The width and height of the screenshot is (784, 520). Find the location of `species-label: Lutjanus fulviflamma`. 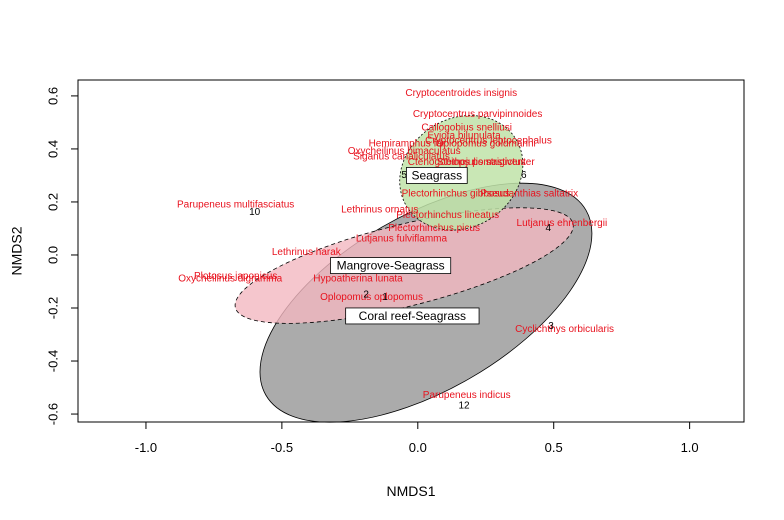

species-label: Lutjanus fulviflamma is located at coordinates (402, 239).